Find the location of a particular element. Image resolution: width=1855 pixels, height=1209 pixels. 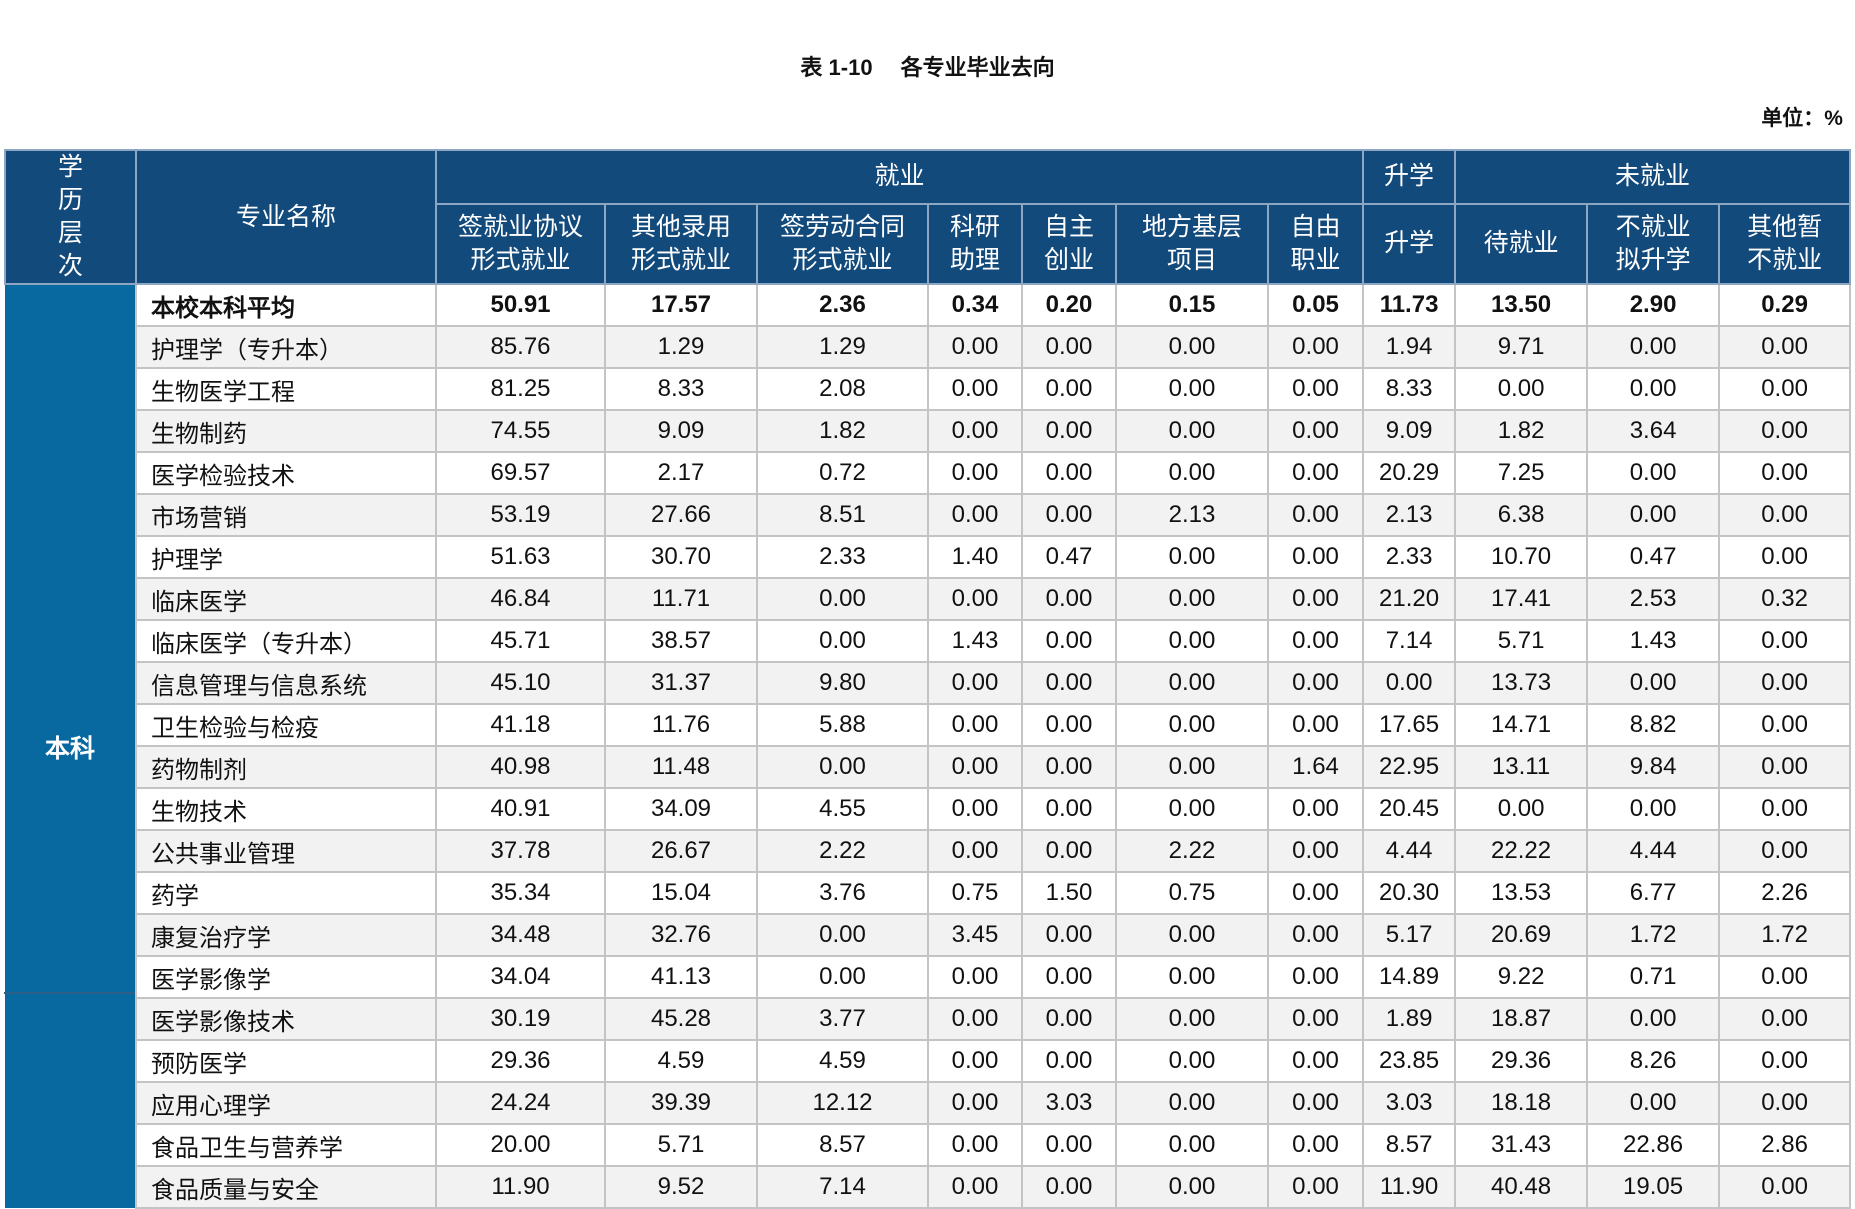

value-cell: 1.43 is located at coordinates (975, 641).